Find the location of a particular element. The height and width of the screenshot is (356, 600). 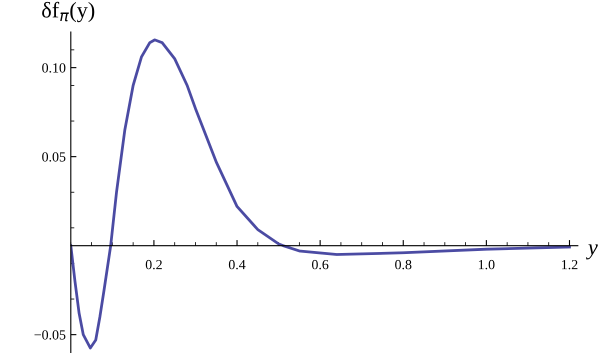

x-tick-label: 0.8 is located at coordinates (403, 265).